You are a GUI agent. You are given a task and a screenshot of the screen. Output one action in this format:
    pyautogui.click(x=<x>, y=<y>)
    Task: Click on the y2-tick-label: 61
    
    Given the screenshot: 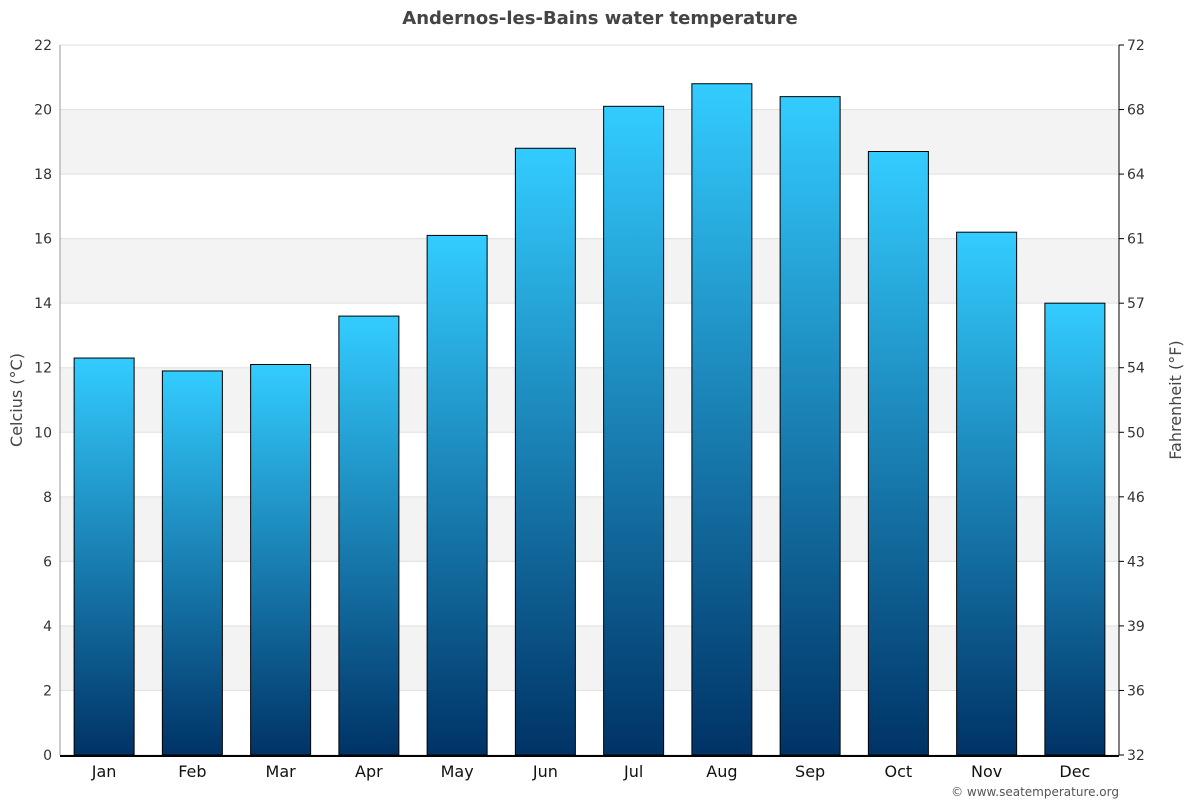 What is the action you would take?
    pyautogui.click(x=1136, y=240)
    